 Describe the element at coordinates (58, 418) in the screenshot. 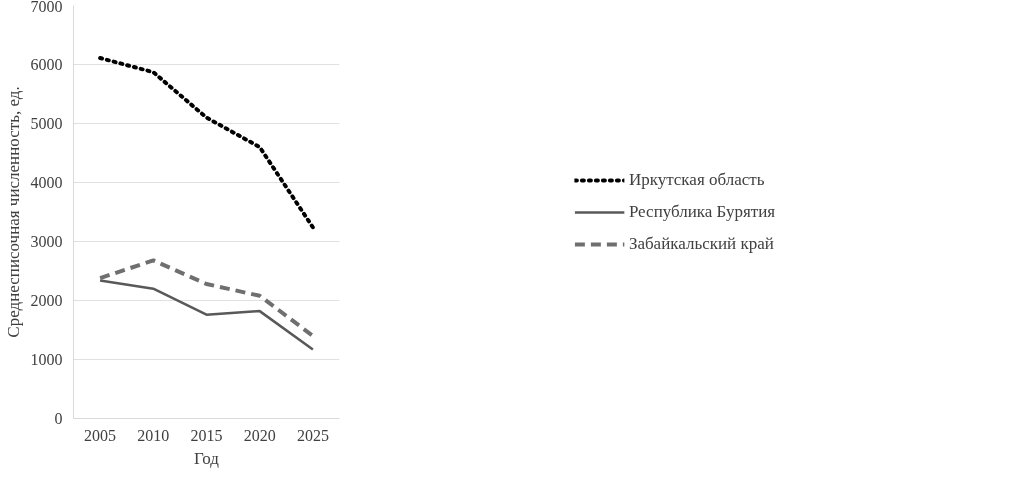

I see `y-tick-label: 0` at that location.